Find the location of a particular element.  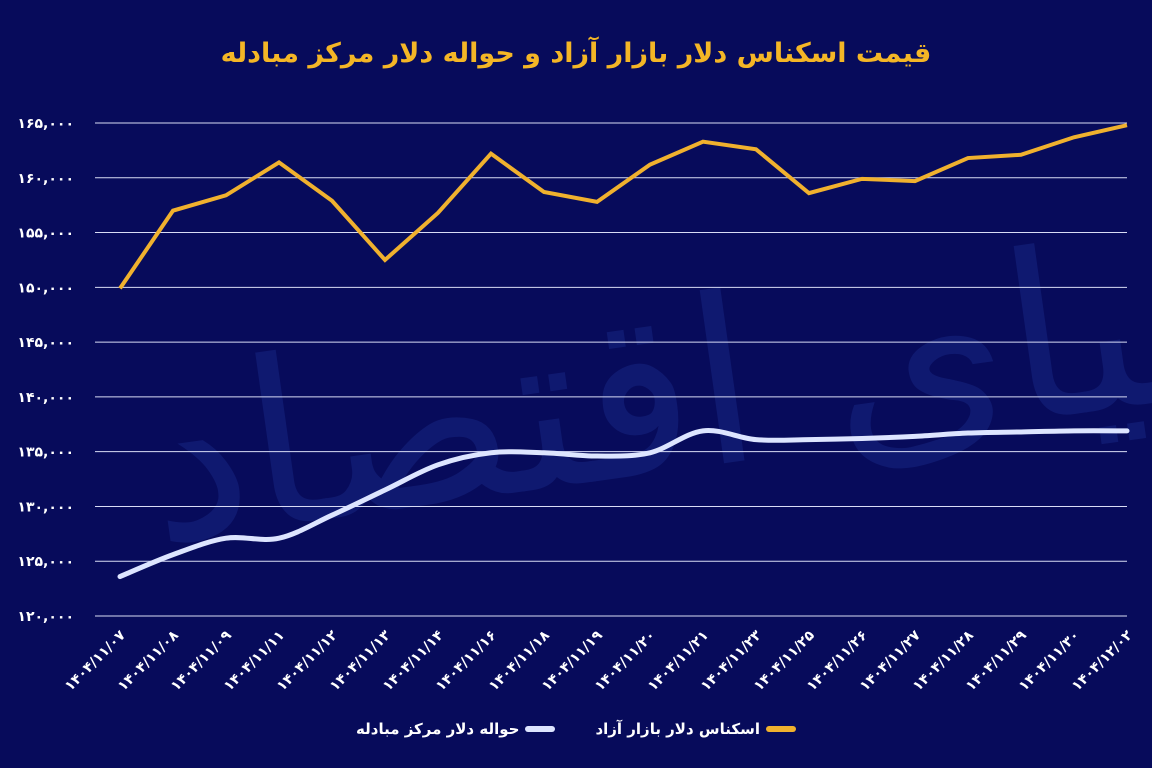

legend-swatch-light-blue is located at coordinates (540, 729).